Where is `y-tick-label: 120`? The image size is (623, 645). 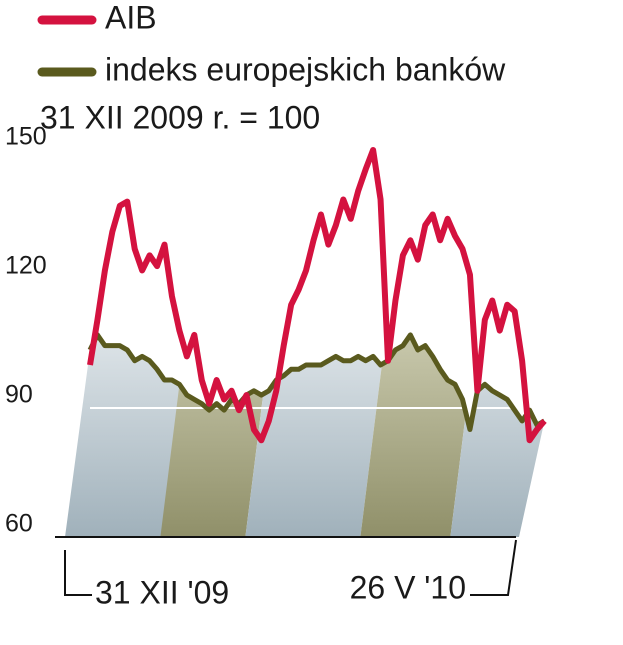 y-tick-label: 120 is located at coordinates (26, 266).